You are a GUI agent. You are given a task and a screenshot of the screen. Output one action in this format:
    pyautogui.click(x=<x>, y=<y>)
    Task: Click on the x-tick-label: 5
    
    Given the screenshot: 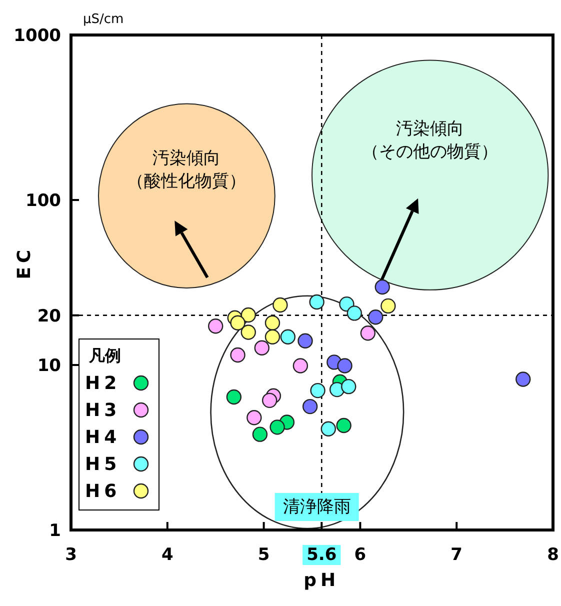 What is the action you would take?
    pyautogui.click(x=264, y=555)
    